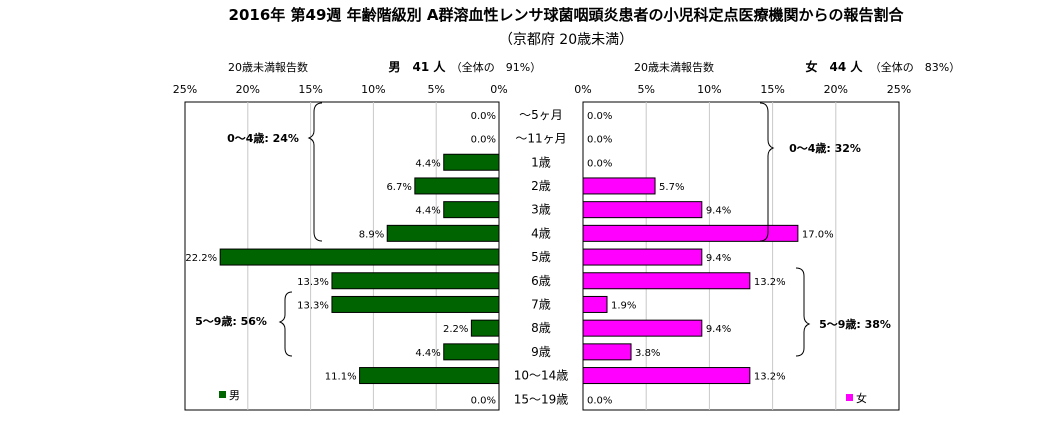  I want to click on category-label: 15～19歳, so click(541, 399).